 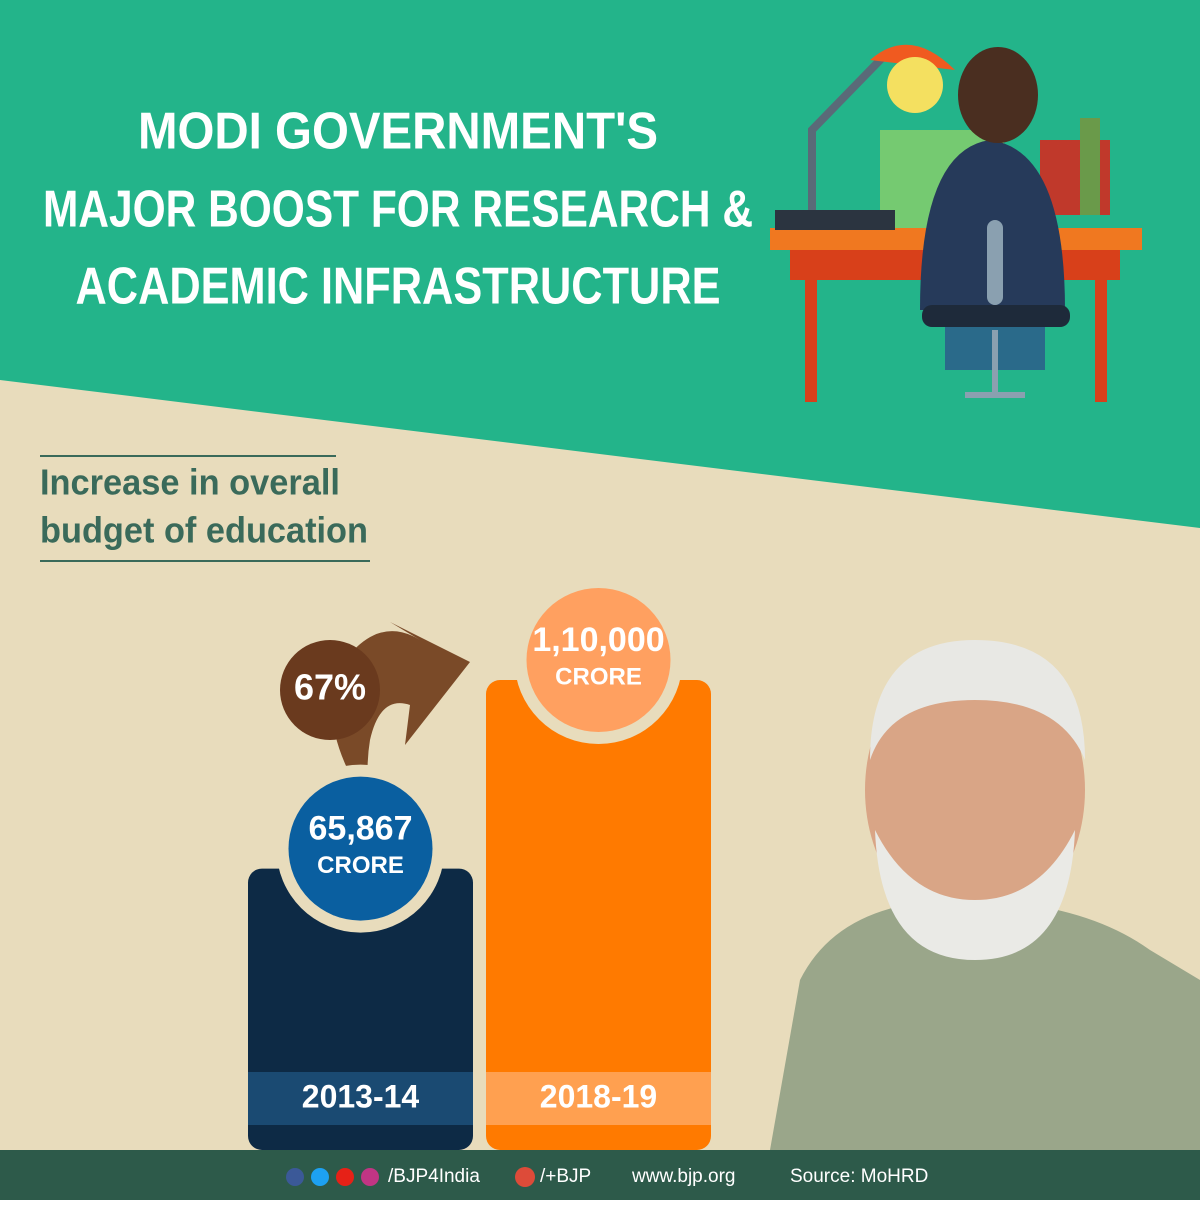 I want to click on bar, so click(x=598, y=915).